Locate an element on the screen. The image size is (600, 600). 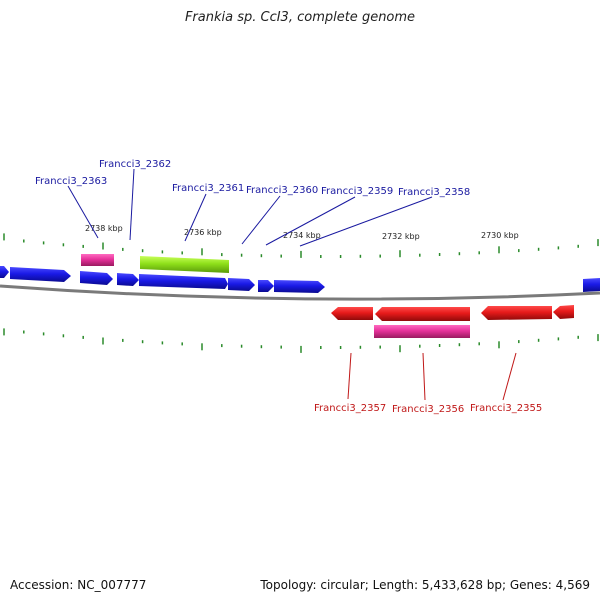
scale-label-2738: 2738 kbp is located at coordinates (104, 228).